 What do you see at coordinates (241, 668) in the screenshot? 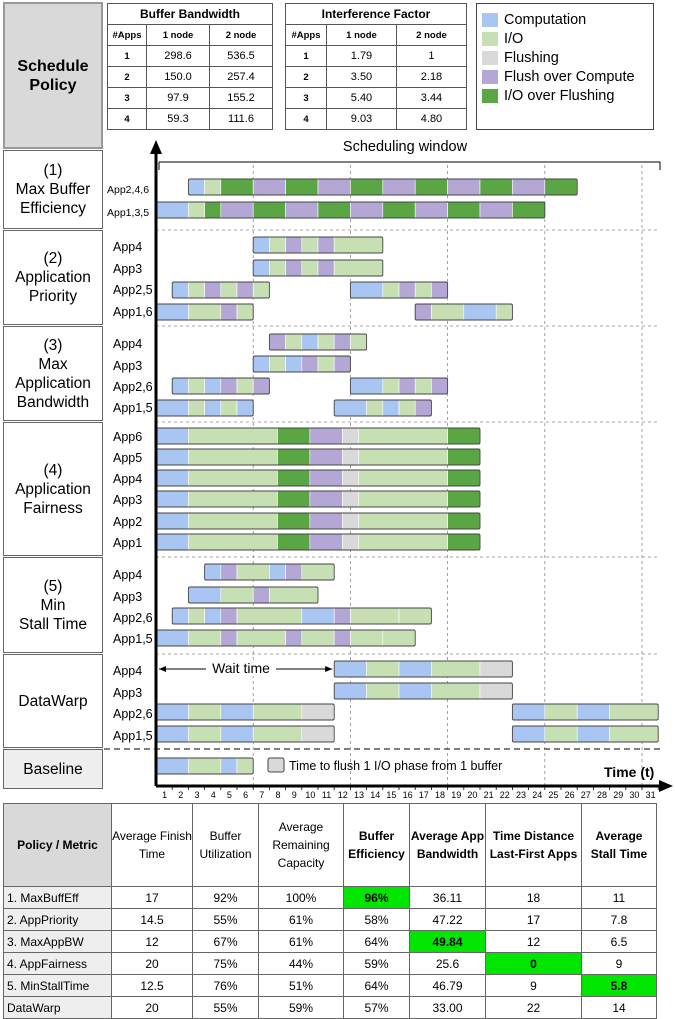
I see `wait-time-label: Wait time` at bounding box center [241, 668].